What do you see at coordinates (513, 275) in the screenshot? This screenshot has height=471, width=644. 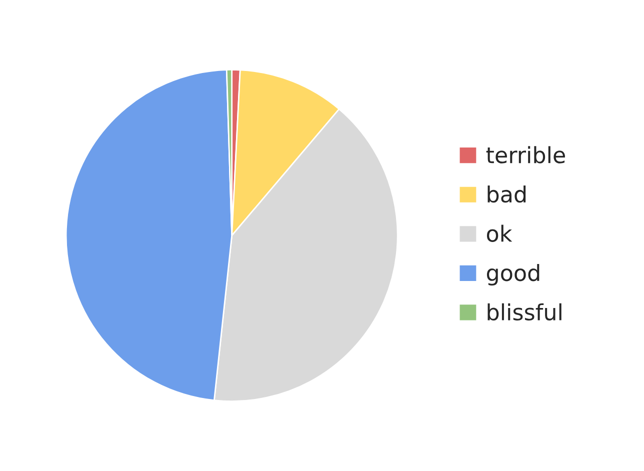 I see `legend-label: good` at bounding box center [513, 275].